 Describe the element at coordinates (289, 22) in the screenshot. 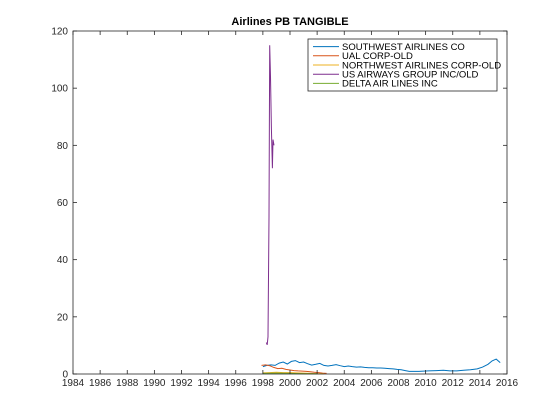

I see `chart-title: Airlines PB TANGIBLE` at that location.